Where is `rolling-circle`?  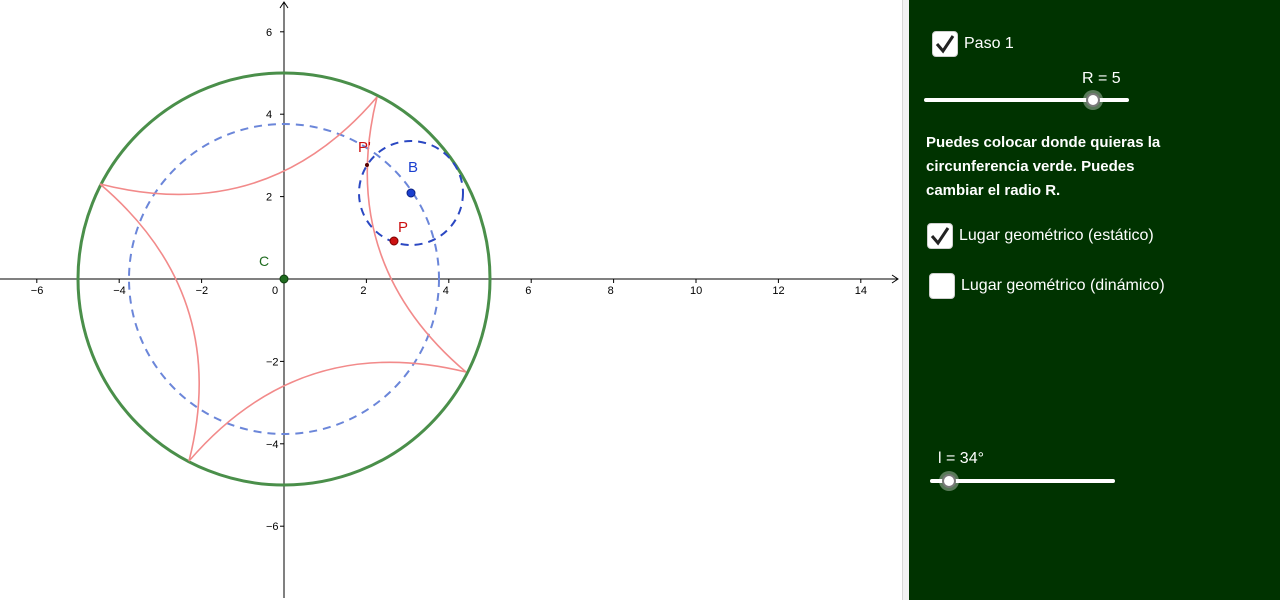
rolling-circle is located at coordinates (411, 193).